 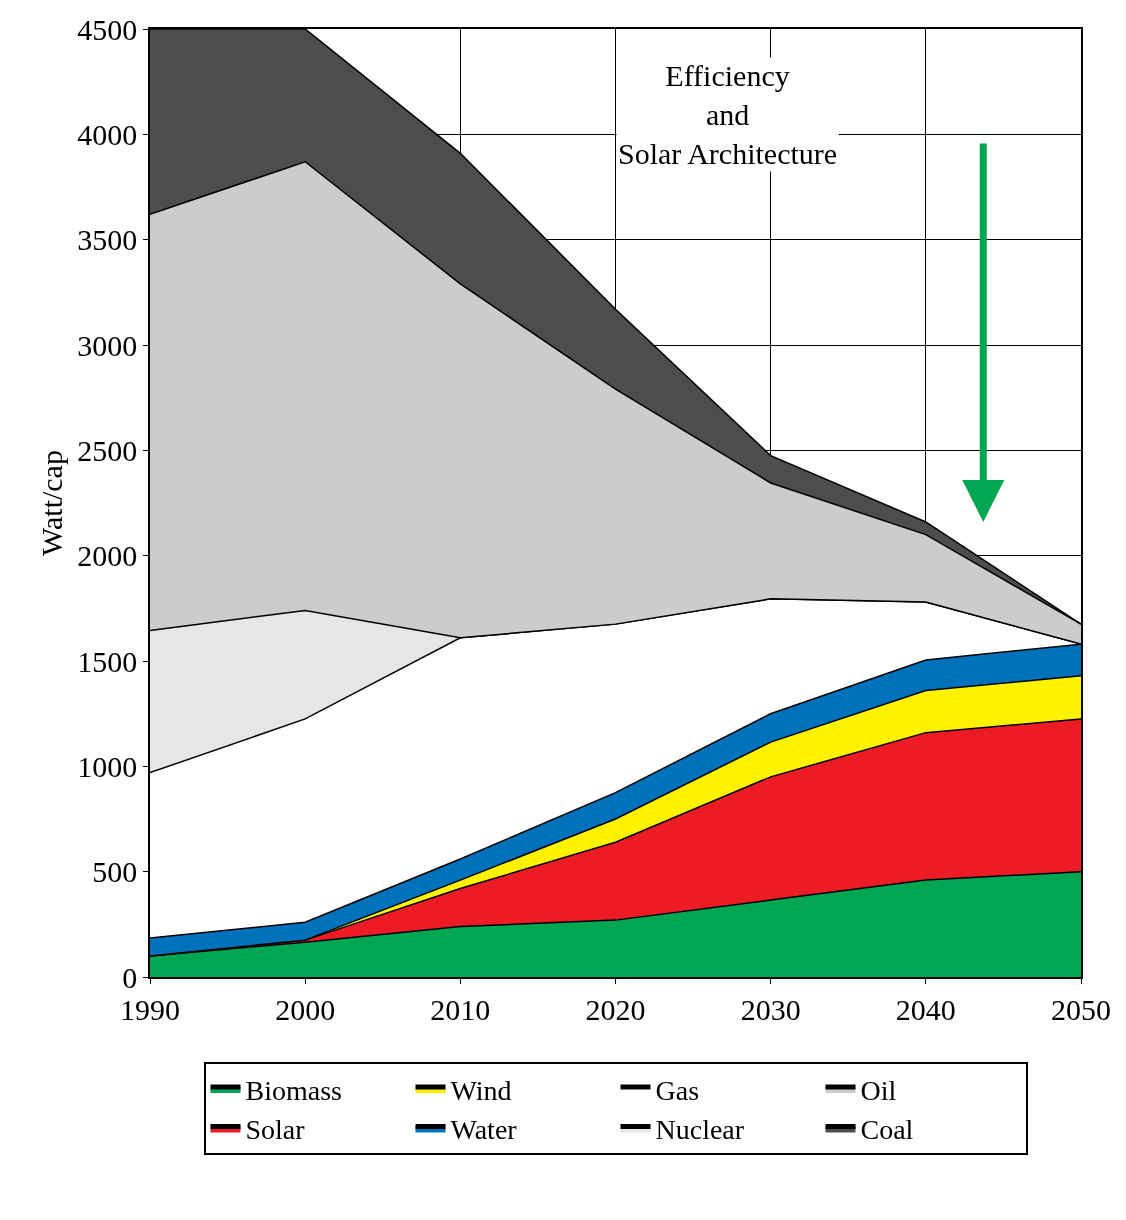 I want to click on x-tick-label: 2030, so click(x=770, y=1009).